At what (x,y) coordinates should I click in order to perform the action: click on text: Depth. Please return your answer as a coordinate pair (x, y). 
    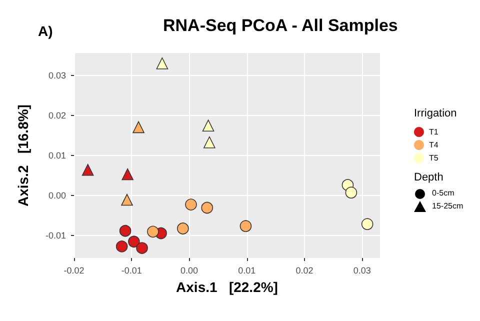
    Looking at the image, I should click on (429, 178).